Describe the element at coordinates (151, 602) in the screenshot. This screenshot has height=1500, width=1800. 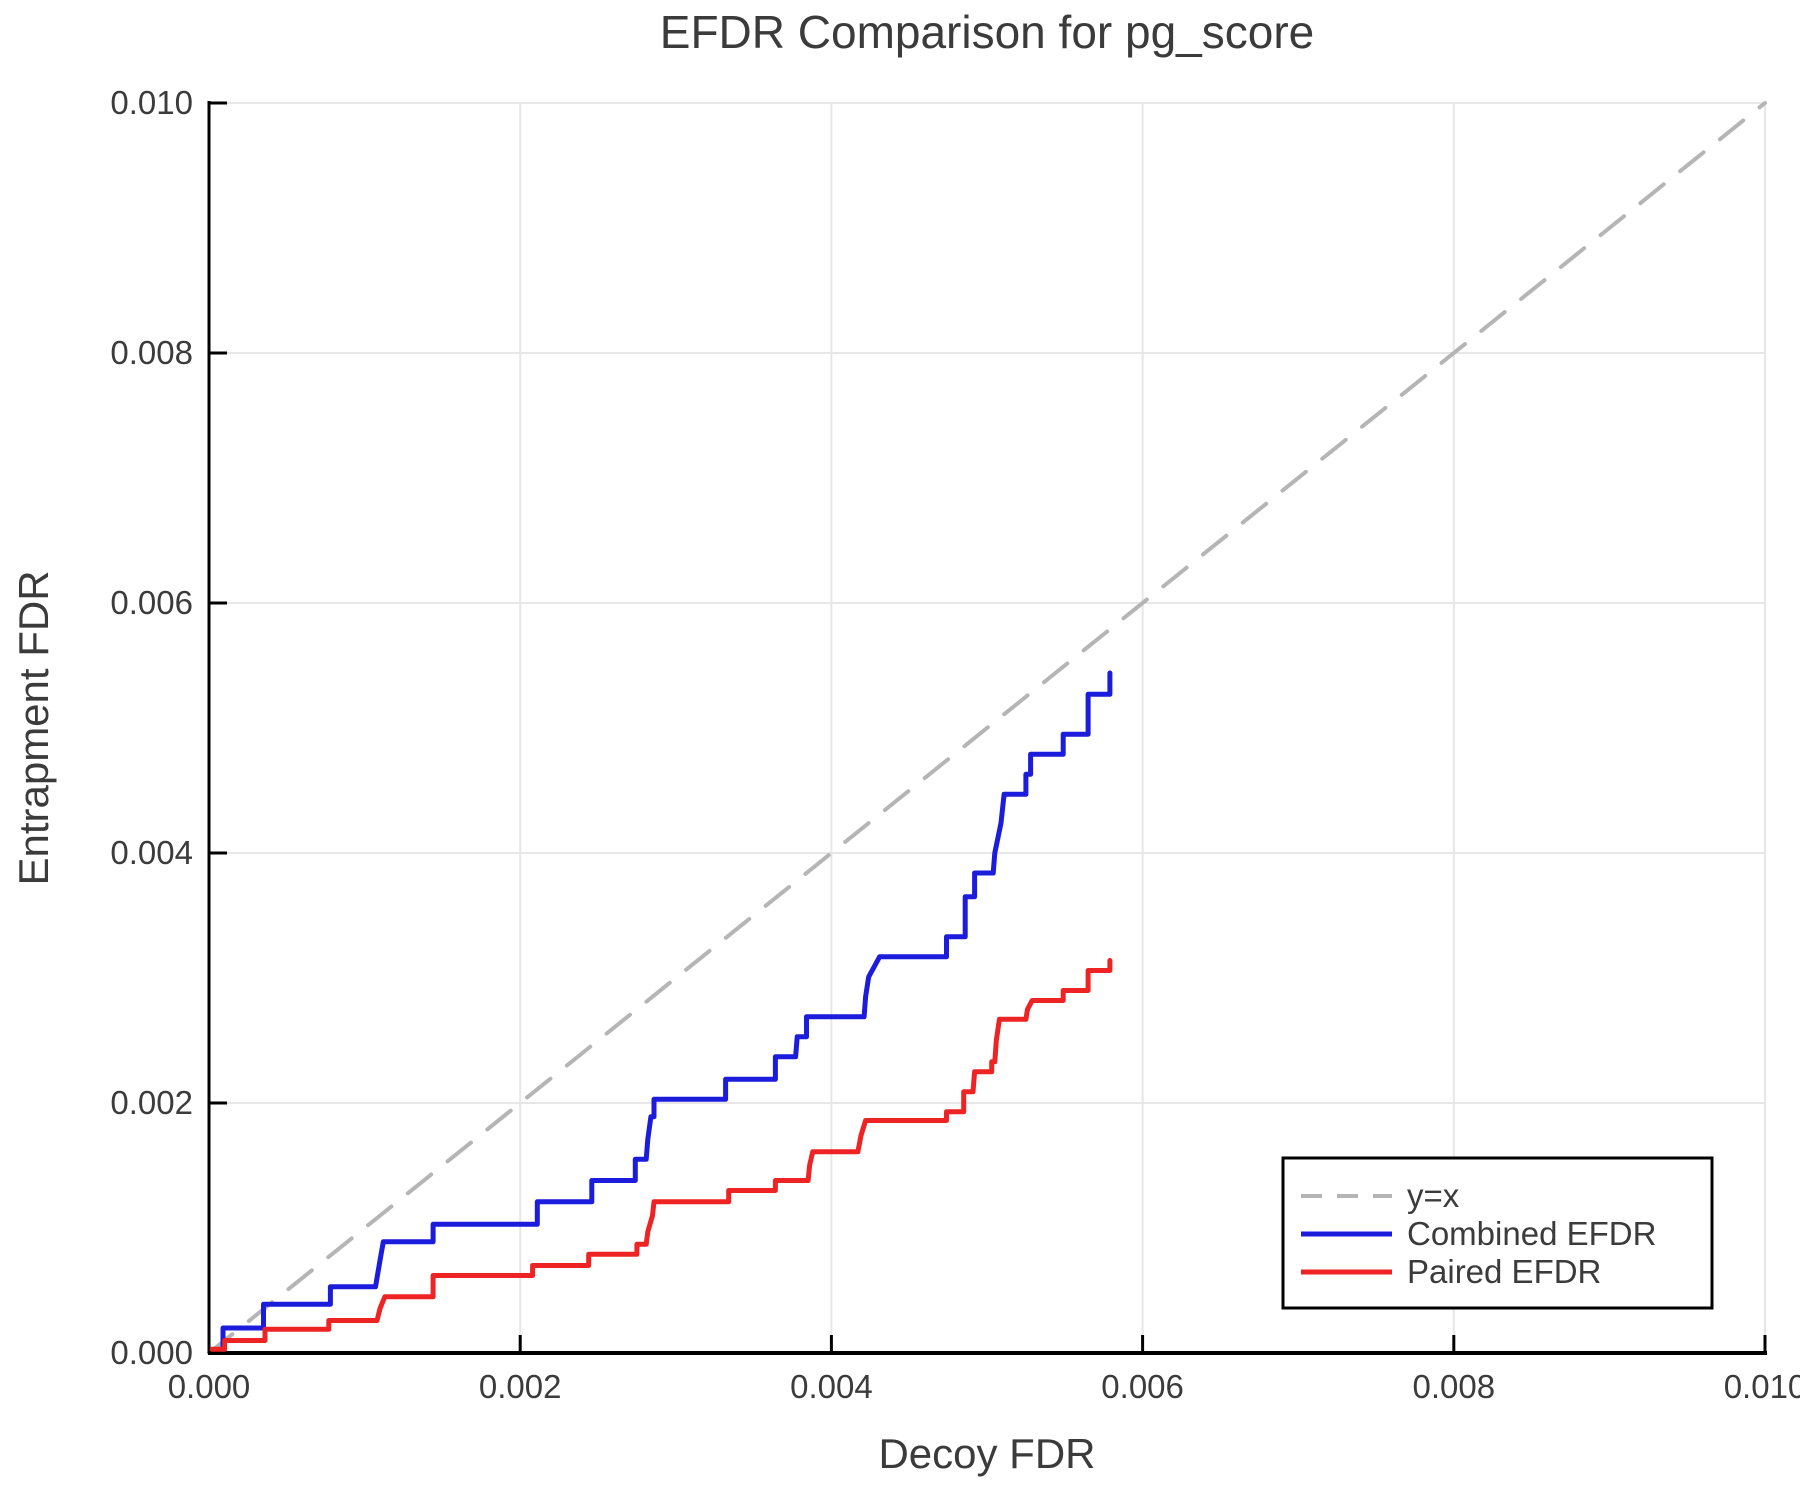
I see `y-tick-label: 0.006` at that location.